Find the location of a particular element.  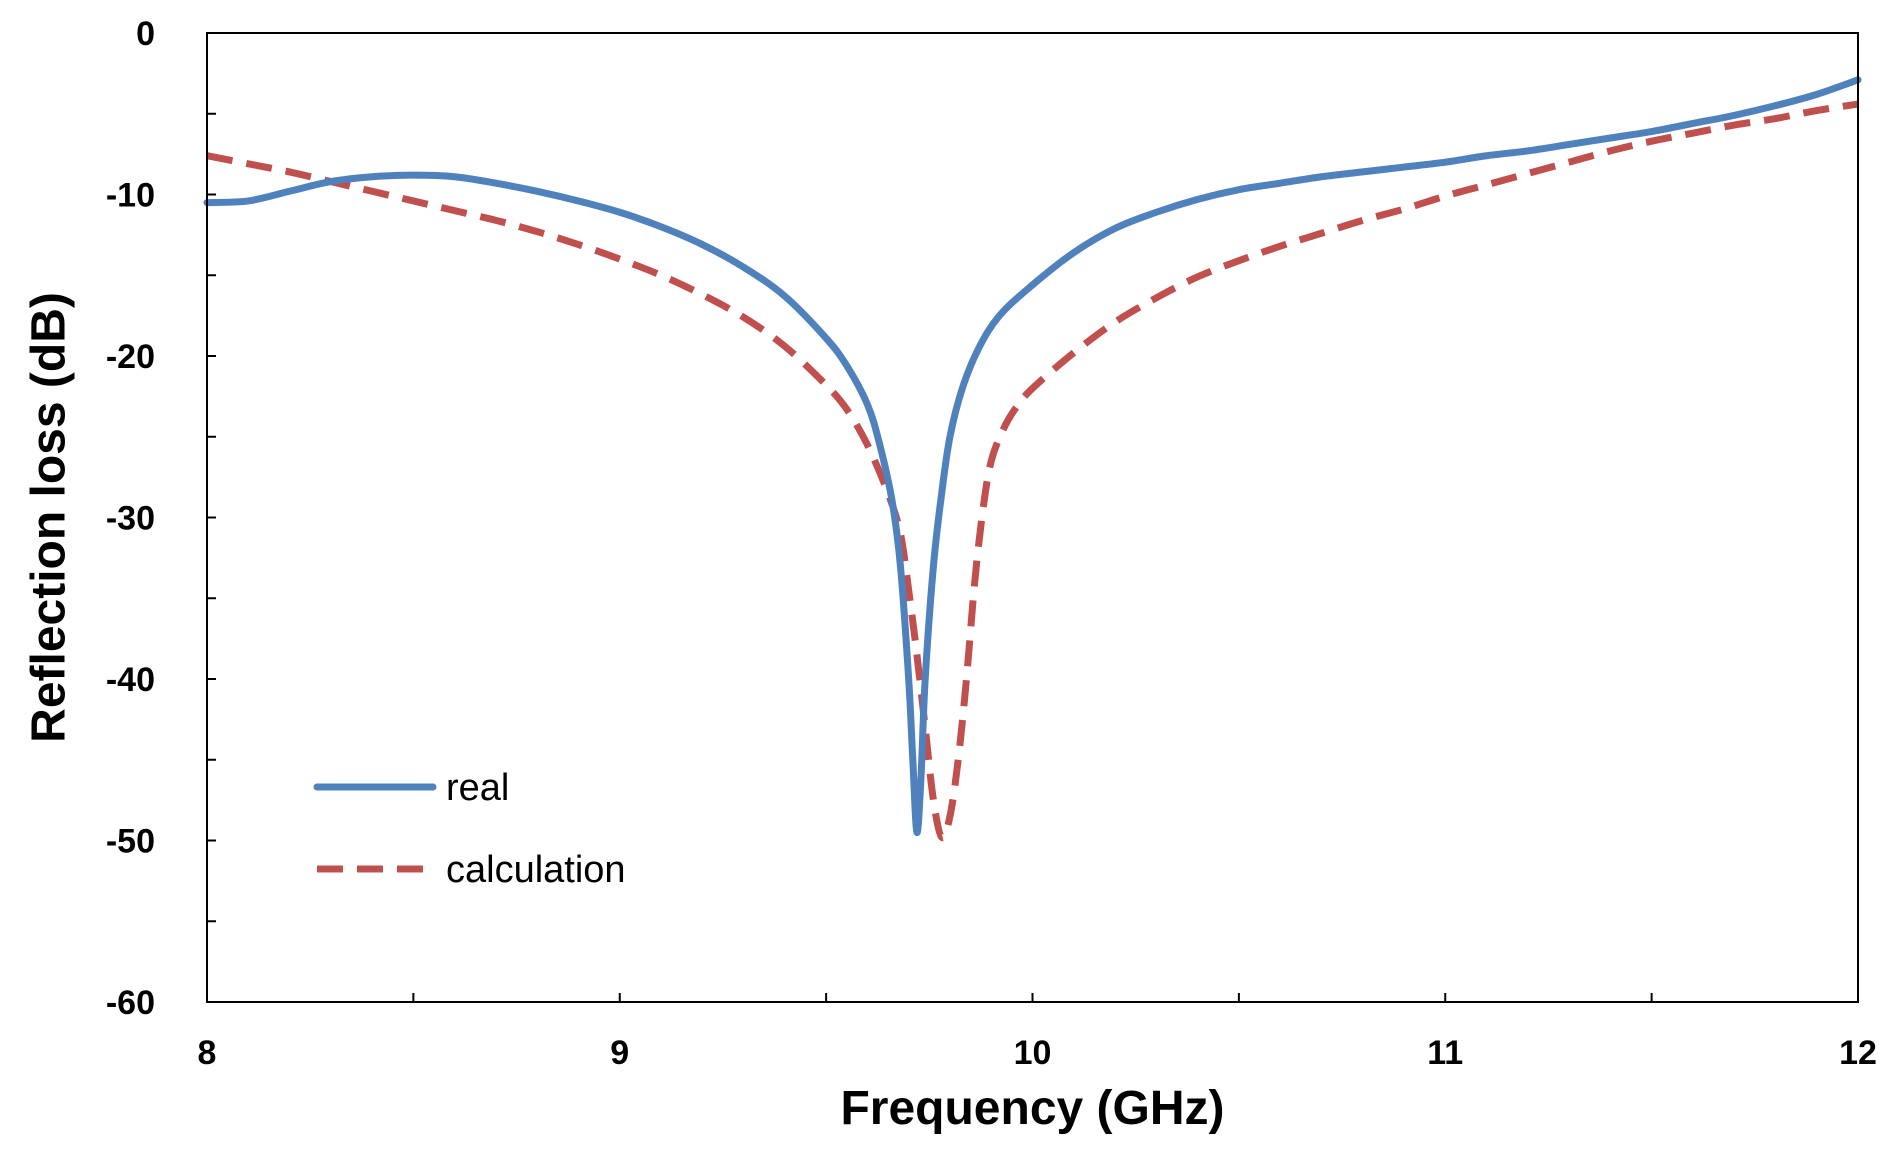

y-axis-title: Reflection loss (dB) is located at coordinates (49, 517).